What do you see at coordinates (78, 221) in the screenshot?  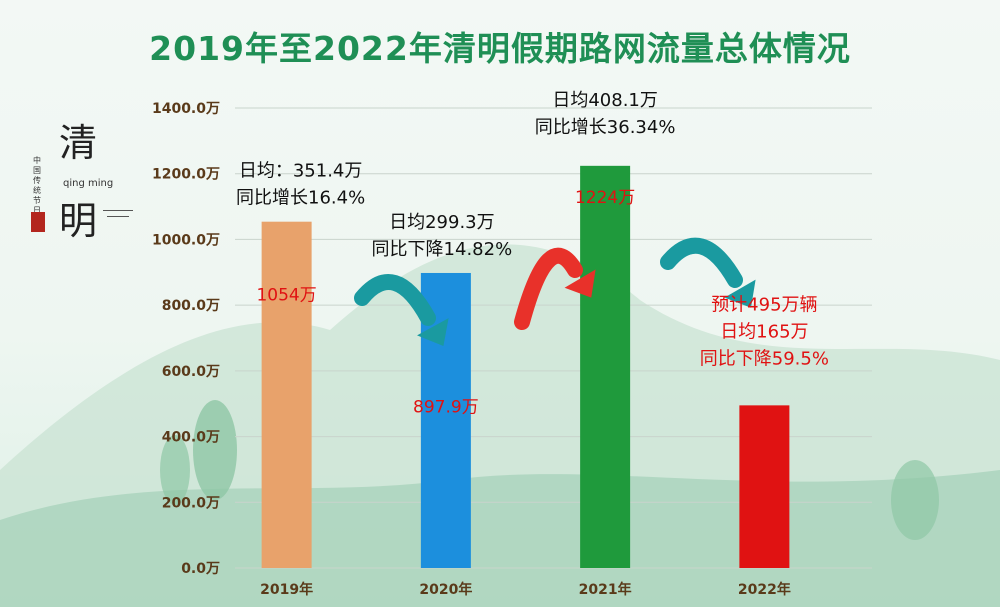 I see `logo-char-ming: 明` at bounding box center [78, 221].